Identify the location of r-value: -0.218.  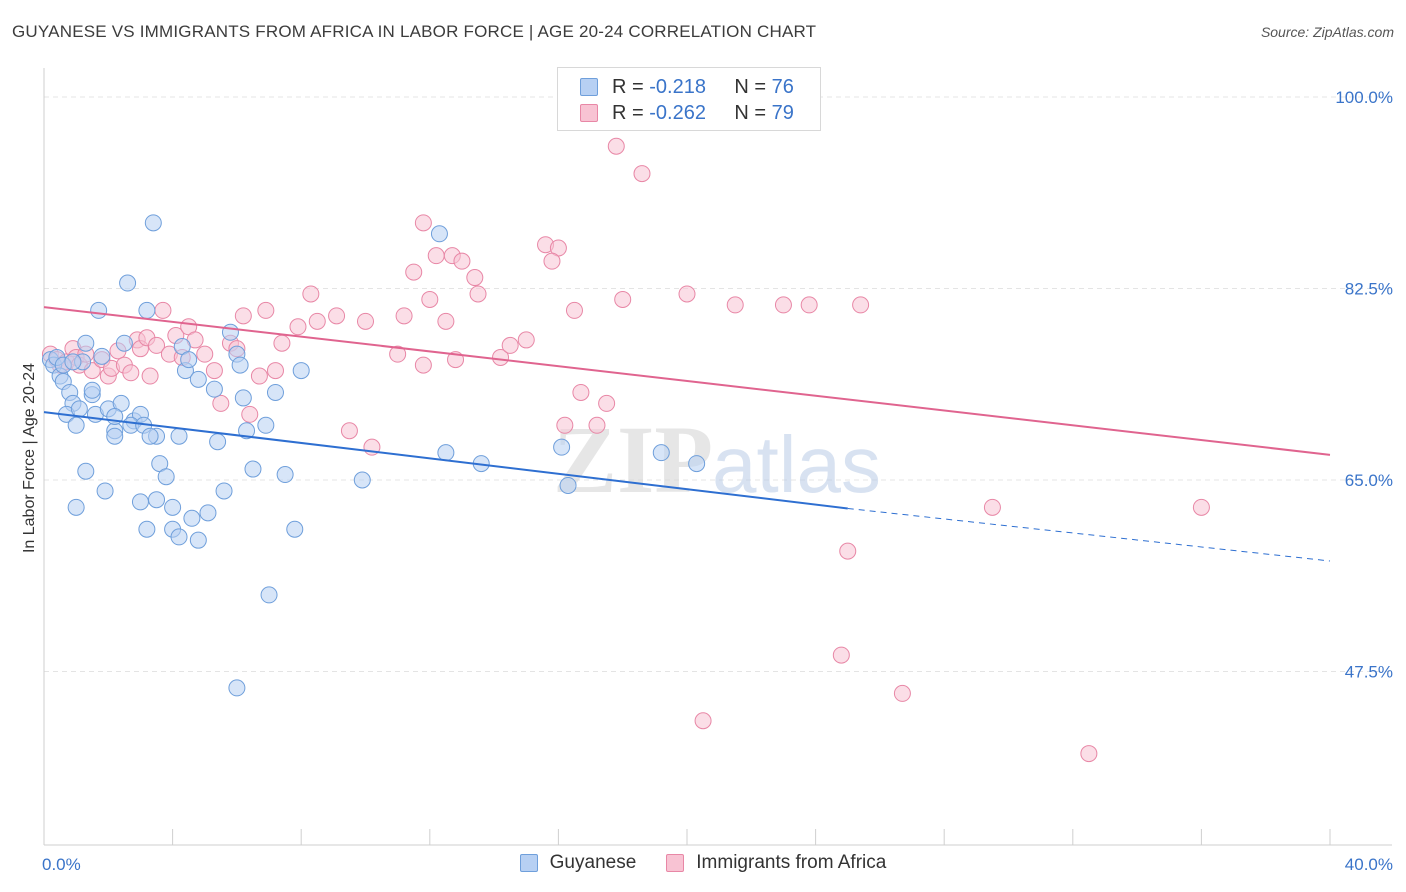
(677, 86).